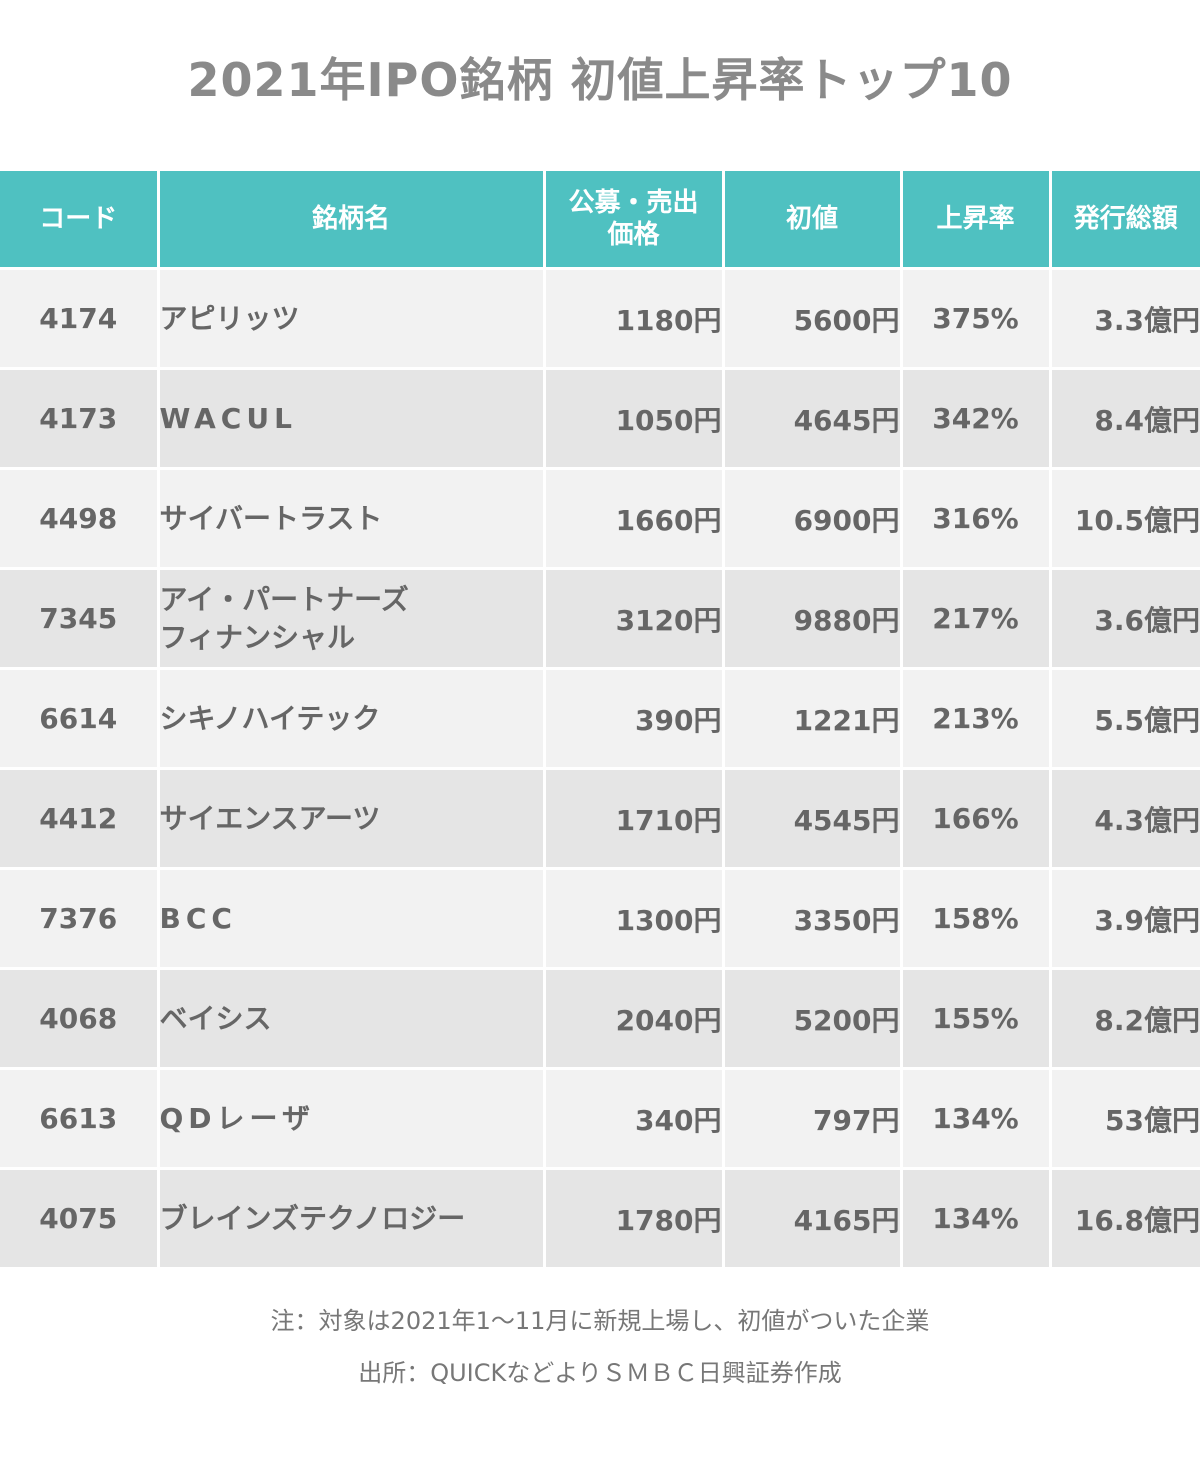  I want to click on cell-first-price: 797円, so click(812, 1118).